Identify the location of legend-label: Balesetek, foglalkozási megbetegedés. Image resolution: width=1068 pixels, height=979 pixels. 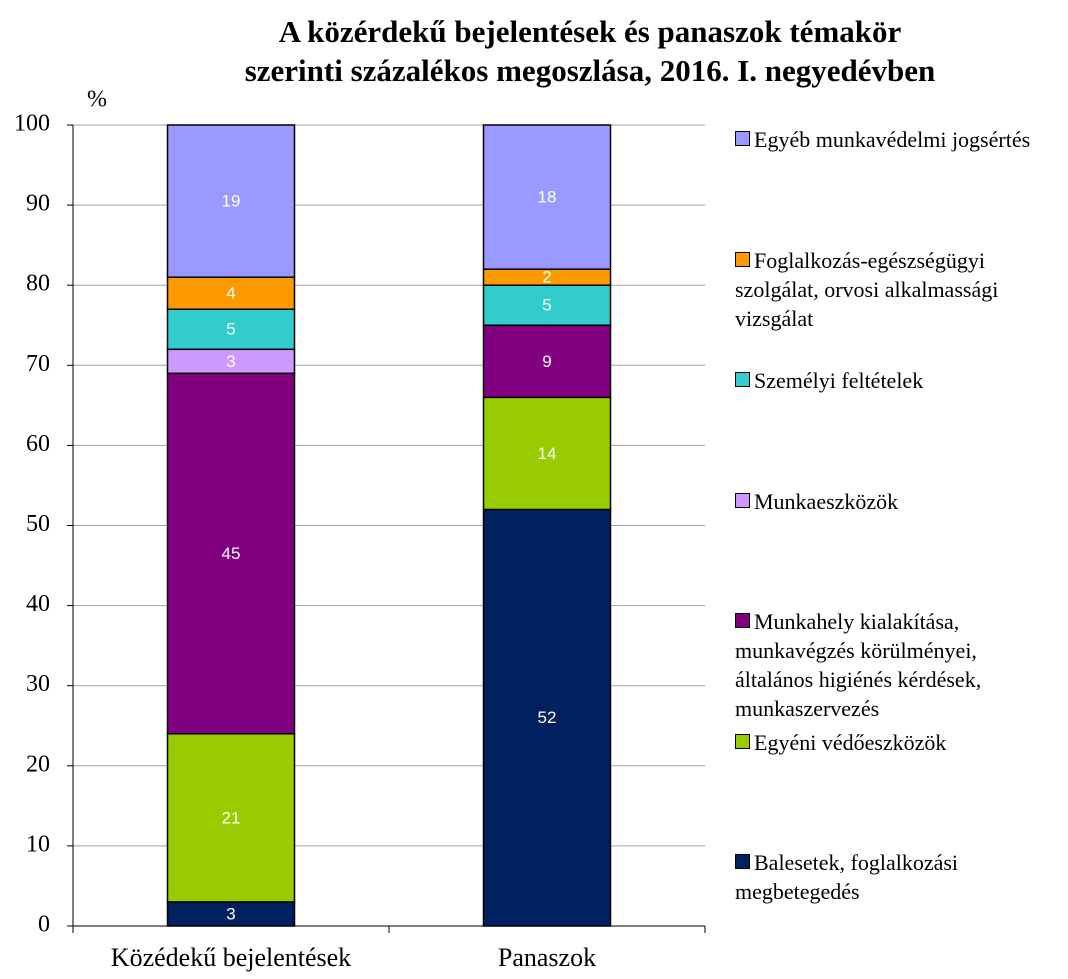
(847, 877).